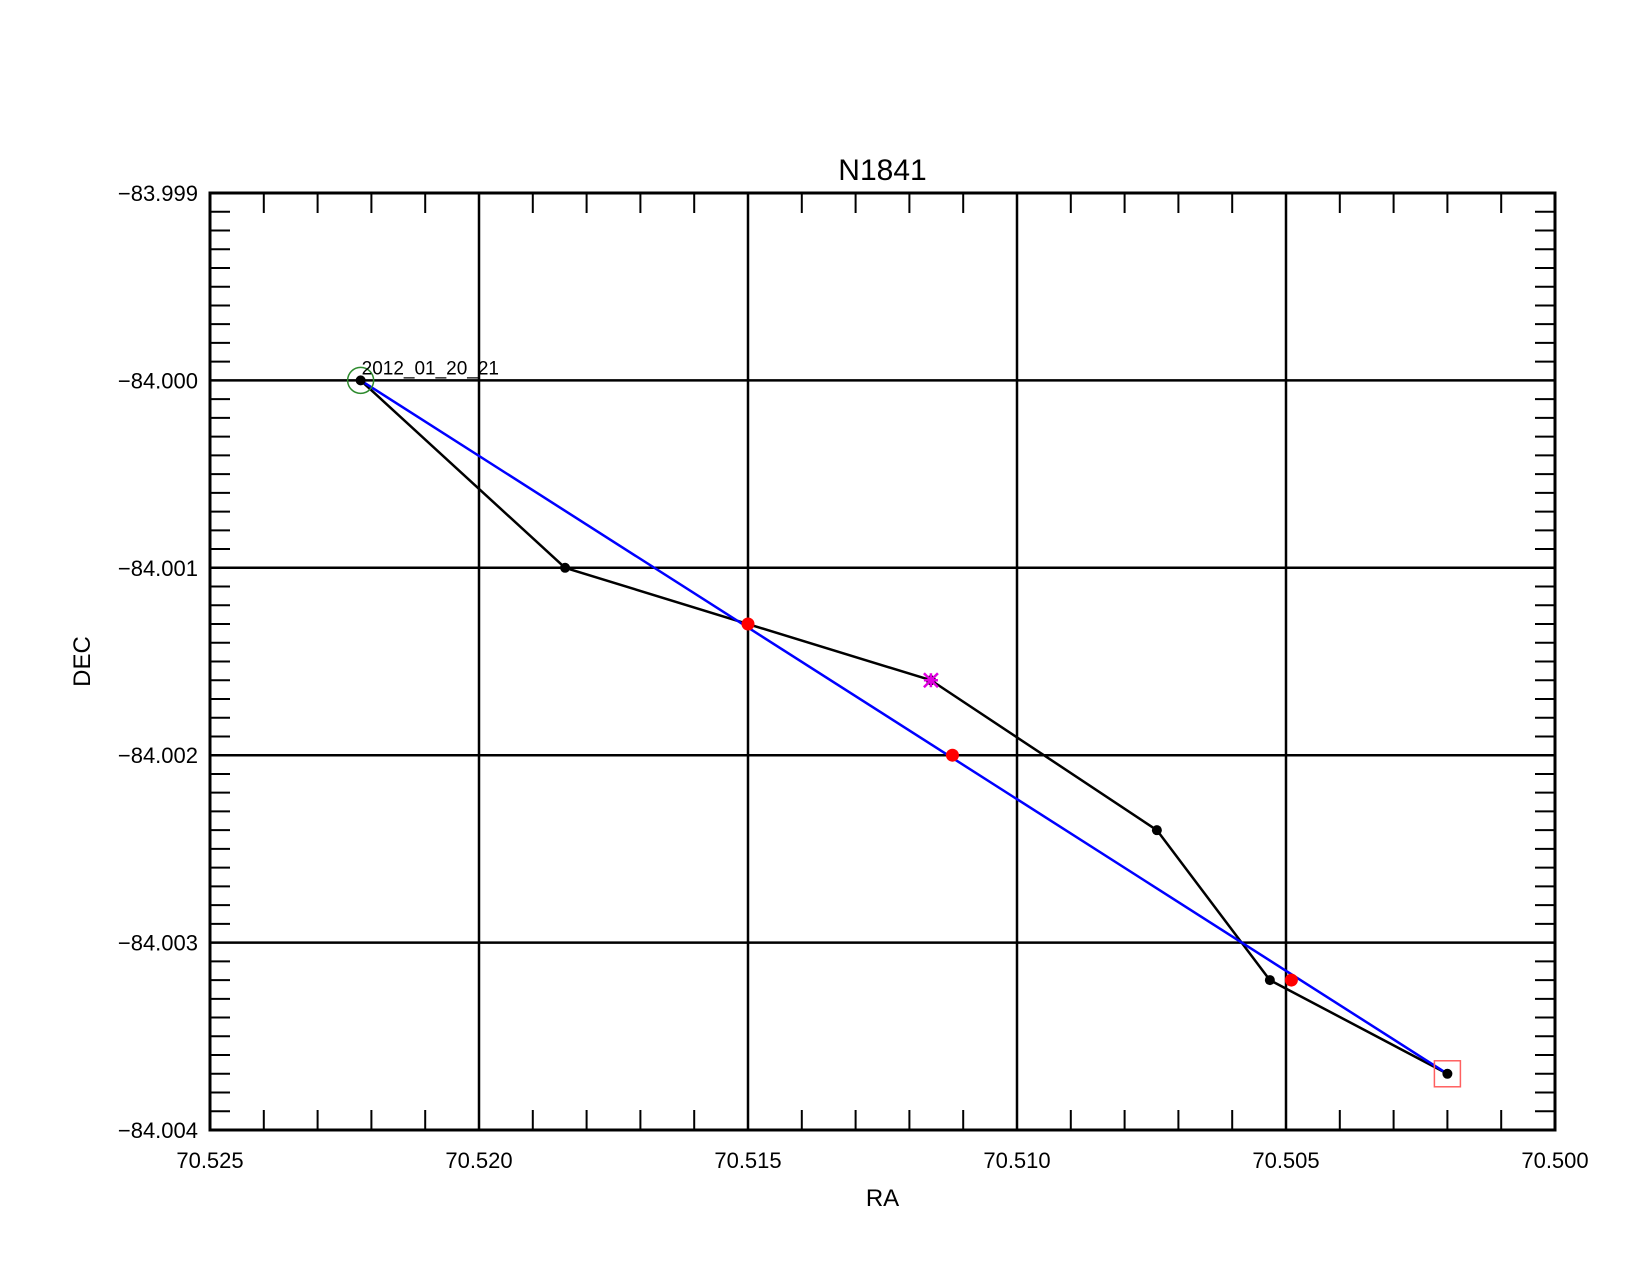  Describe the element at coordinates (882, 1198) in the screenshot. I see `x-axis-title: RA` at that location.